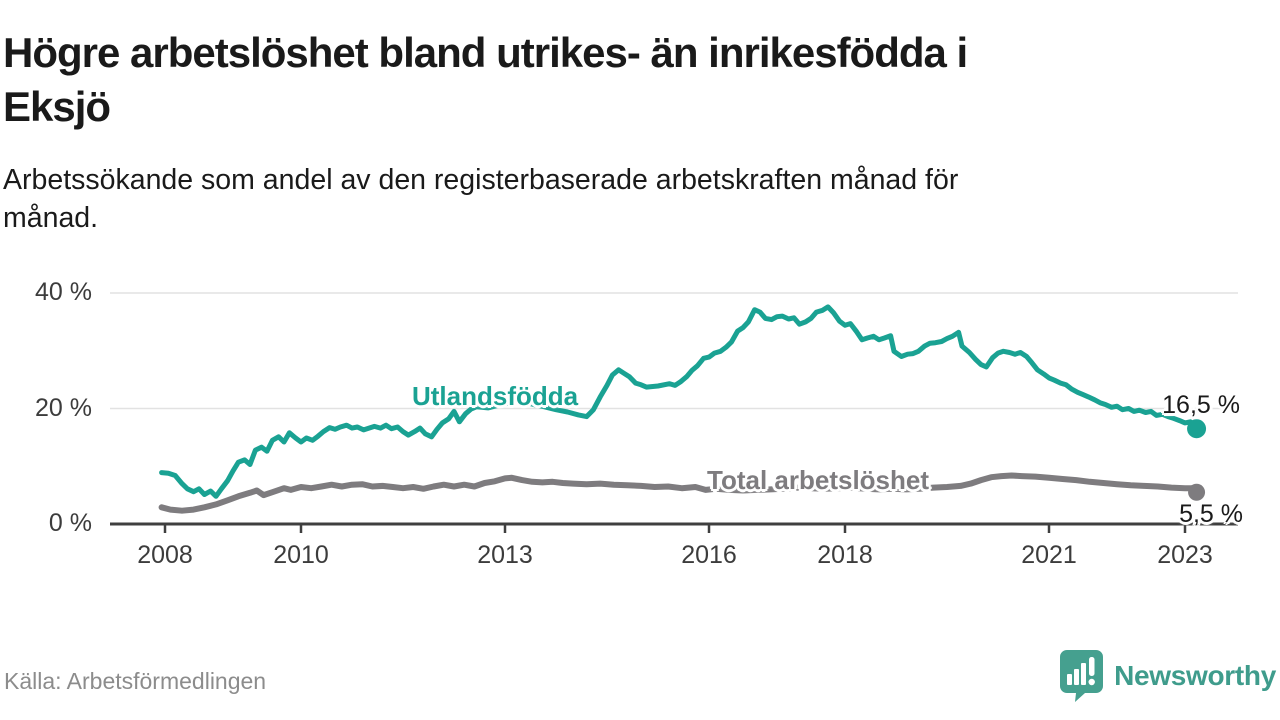 The image size is (1280, 720). What do you see at coordinates (845, 555) in the screenshot?
I see `x-tick-label: 2018` at bounding box center [845, 555].